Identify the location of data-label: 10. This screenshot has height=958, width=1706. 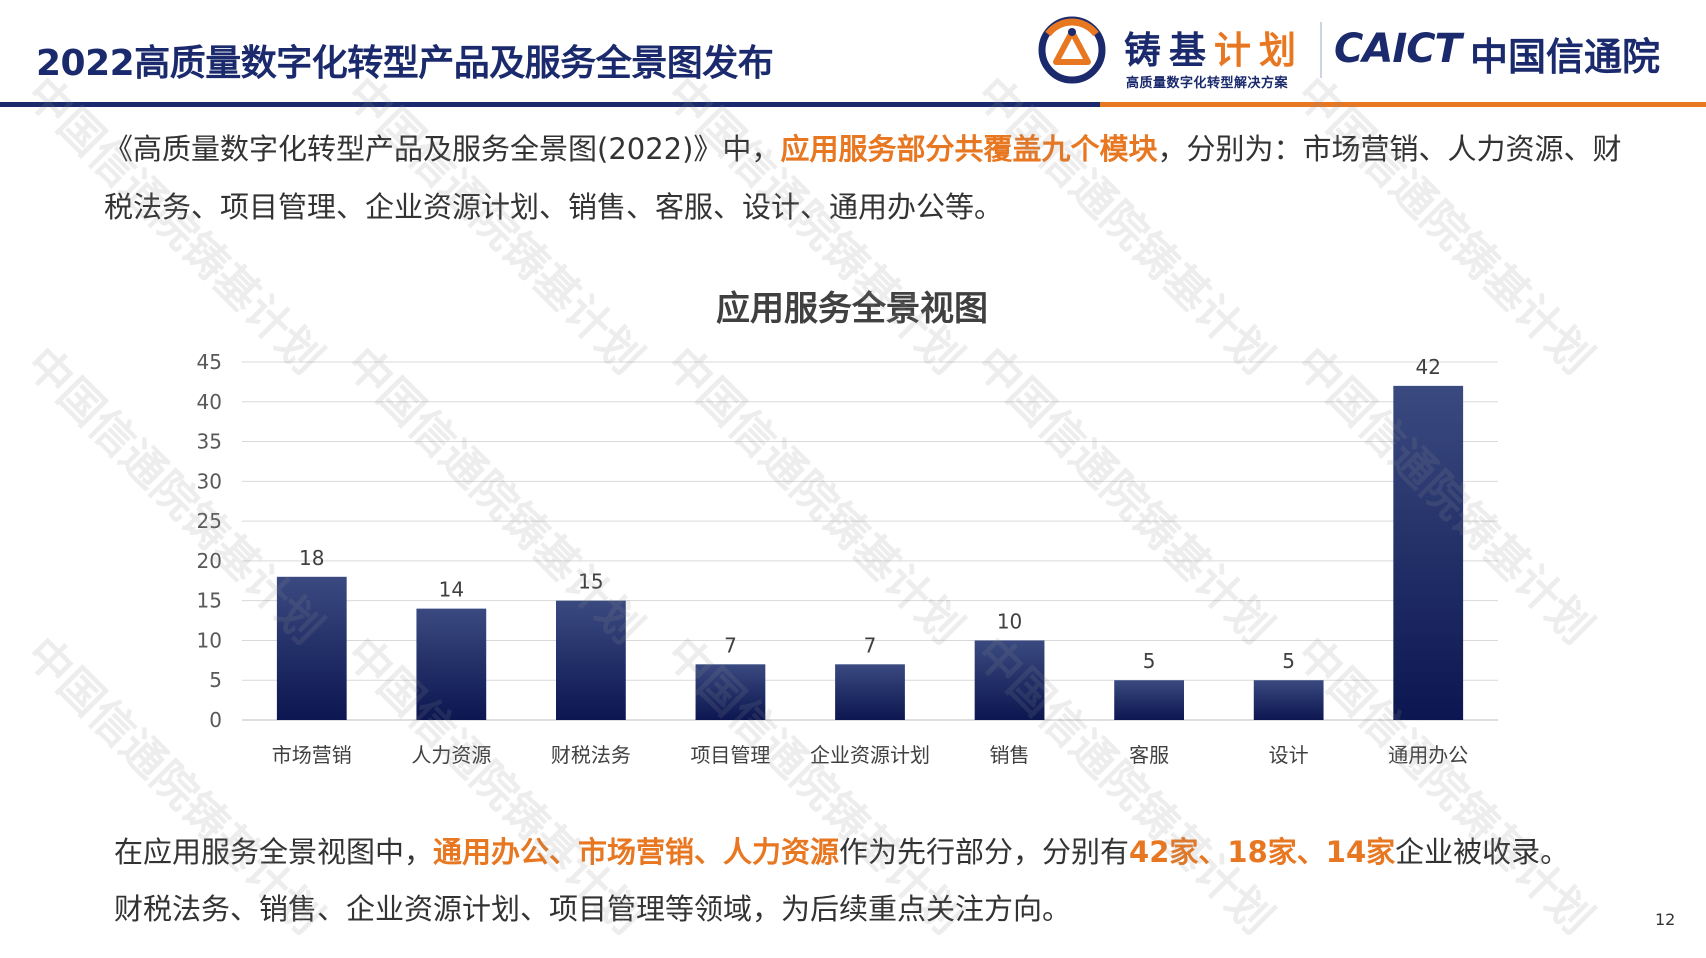
(1009, 621).